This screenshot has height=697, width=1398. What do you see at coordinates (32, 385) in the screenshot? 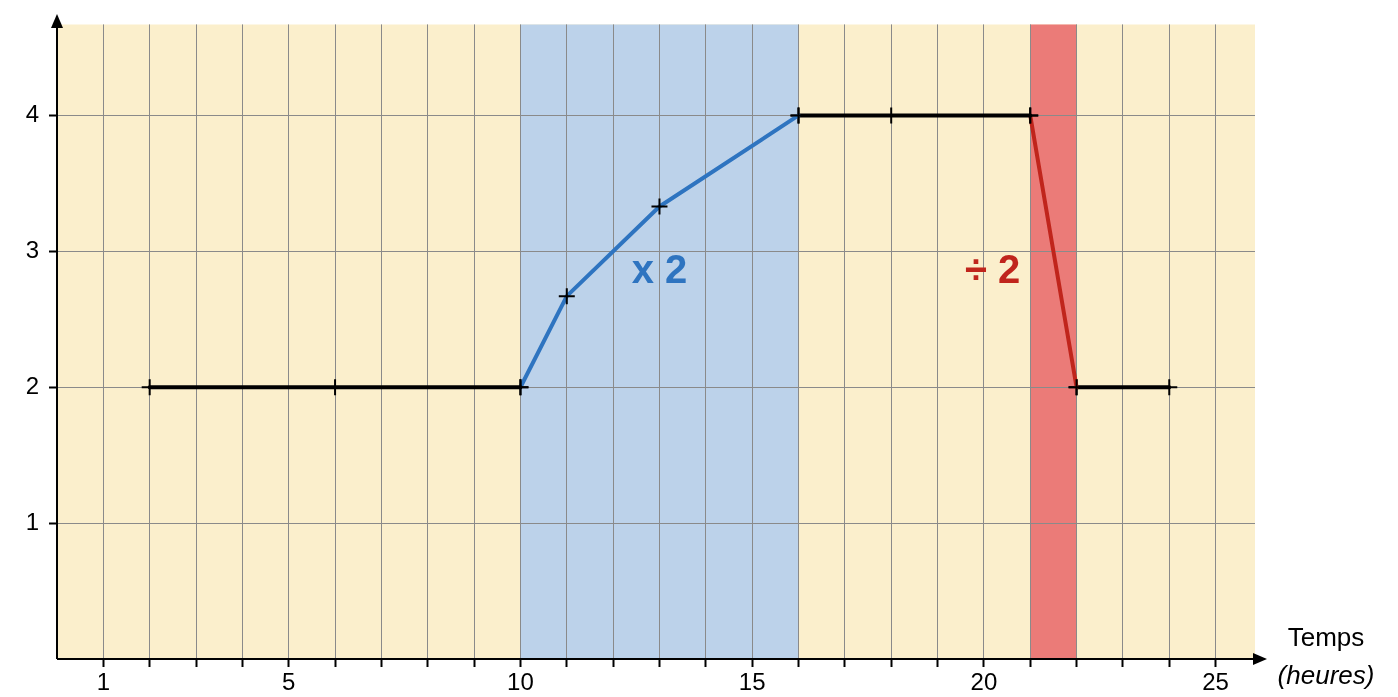
I see `y-tick-label: 2` at bounding box center [32, 385].